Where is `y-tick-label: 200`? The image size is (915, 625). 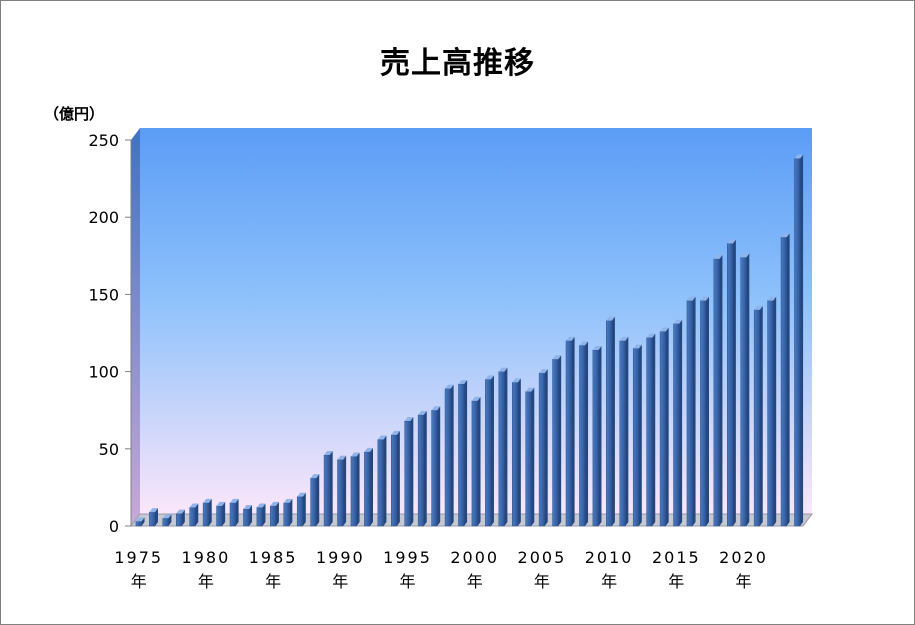 y-tick-label: 200 is located at coordinates (103, 217).